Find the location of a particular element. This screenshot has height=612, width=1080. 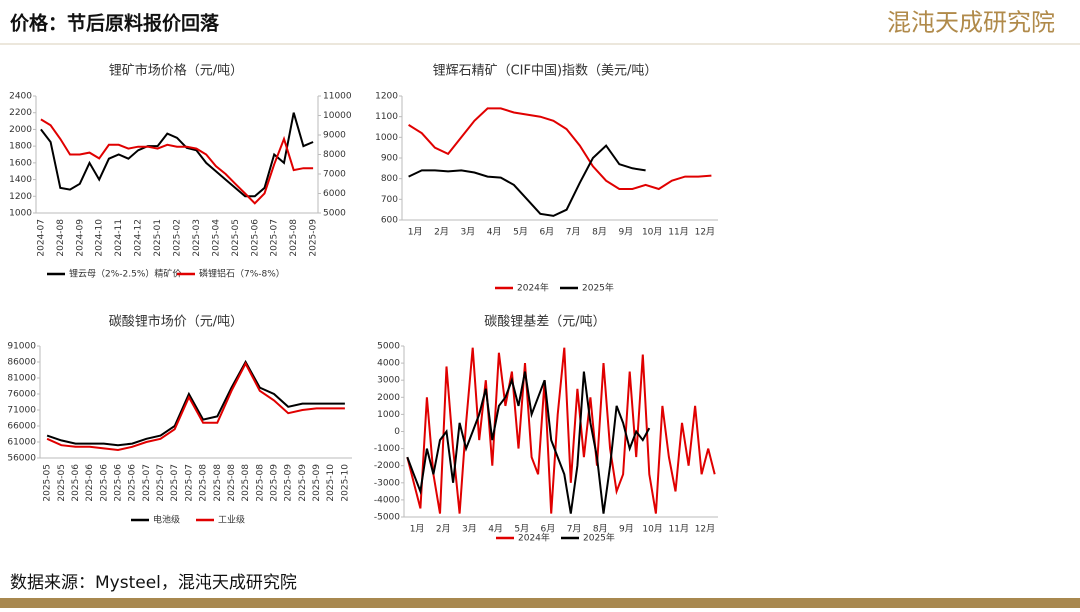

x-tick-label: 2024-07 is located at coordinates (41, 238).